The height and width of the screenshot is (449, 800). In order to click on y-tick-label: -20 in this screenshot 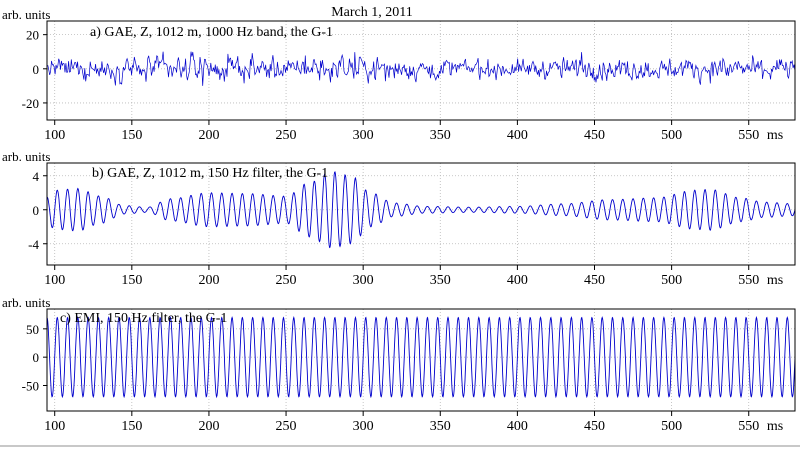, I will do `click(30, 103)`.